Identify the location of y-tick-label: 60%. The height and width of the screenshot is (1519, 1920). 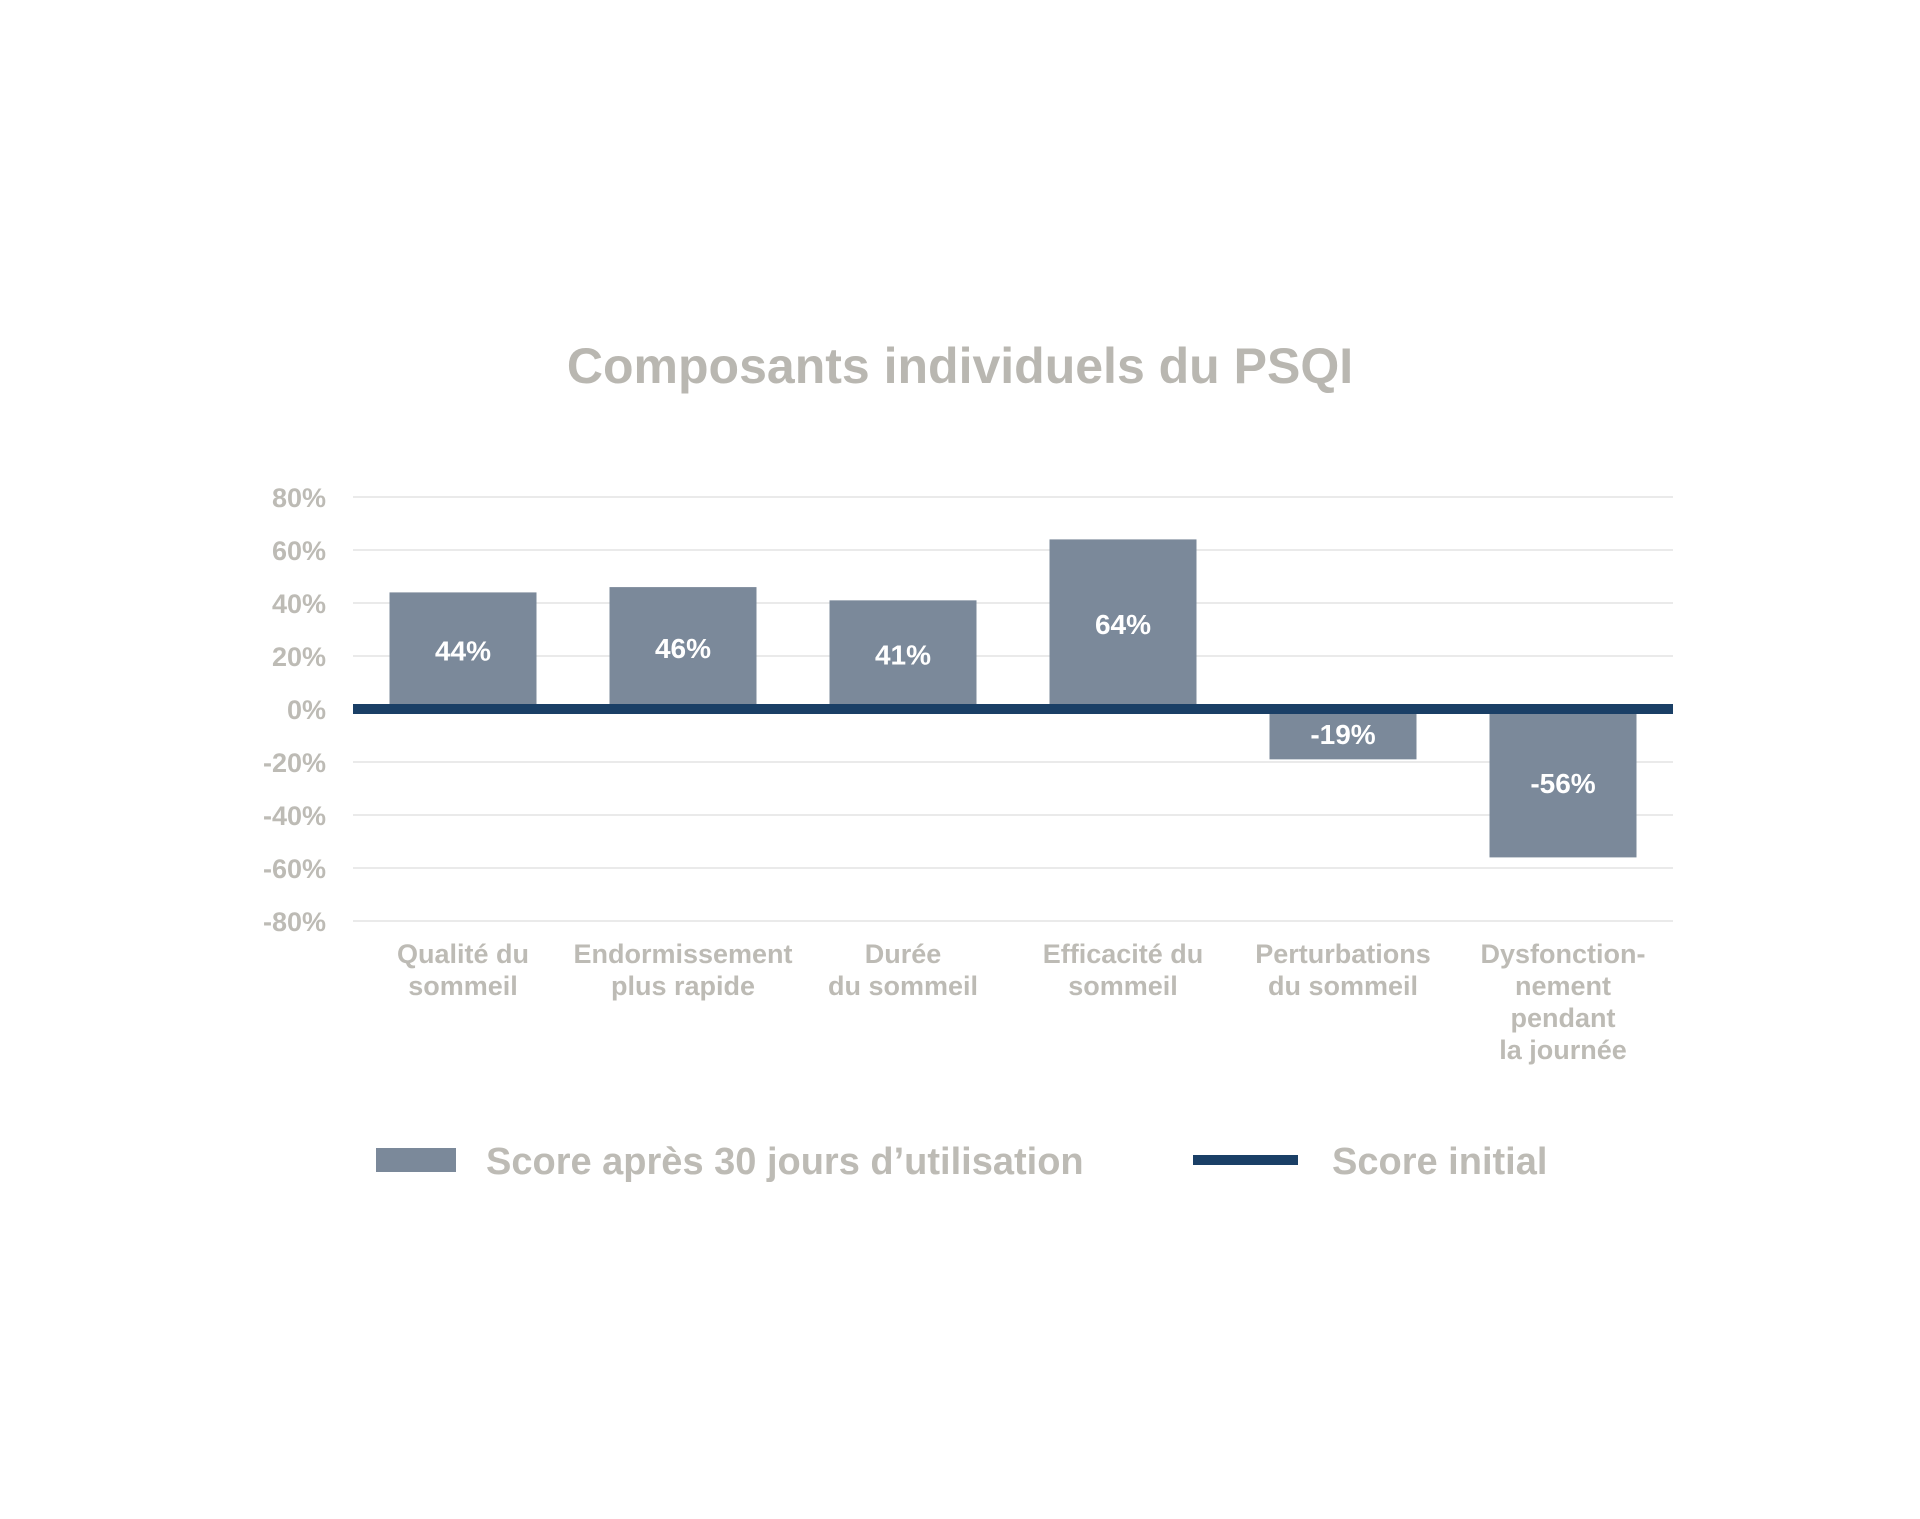
(299, 551).